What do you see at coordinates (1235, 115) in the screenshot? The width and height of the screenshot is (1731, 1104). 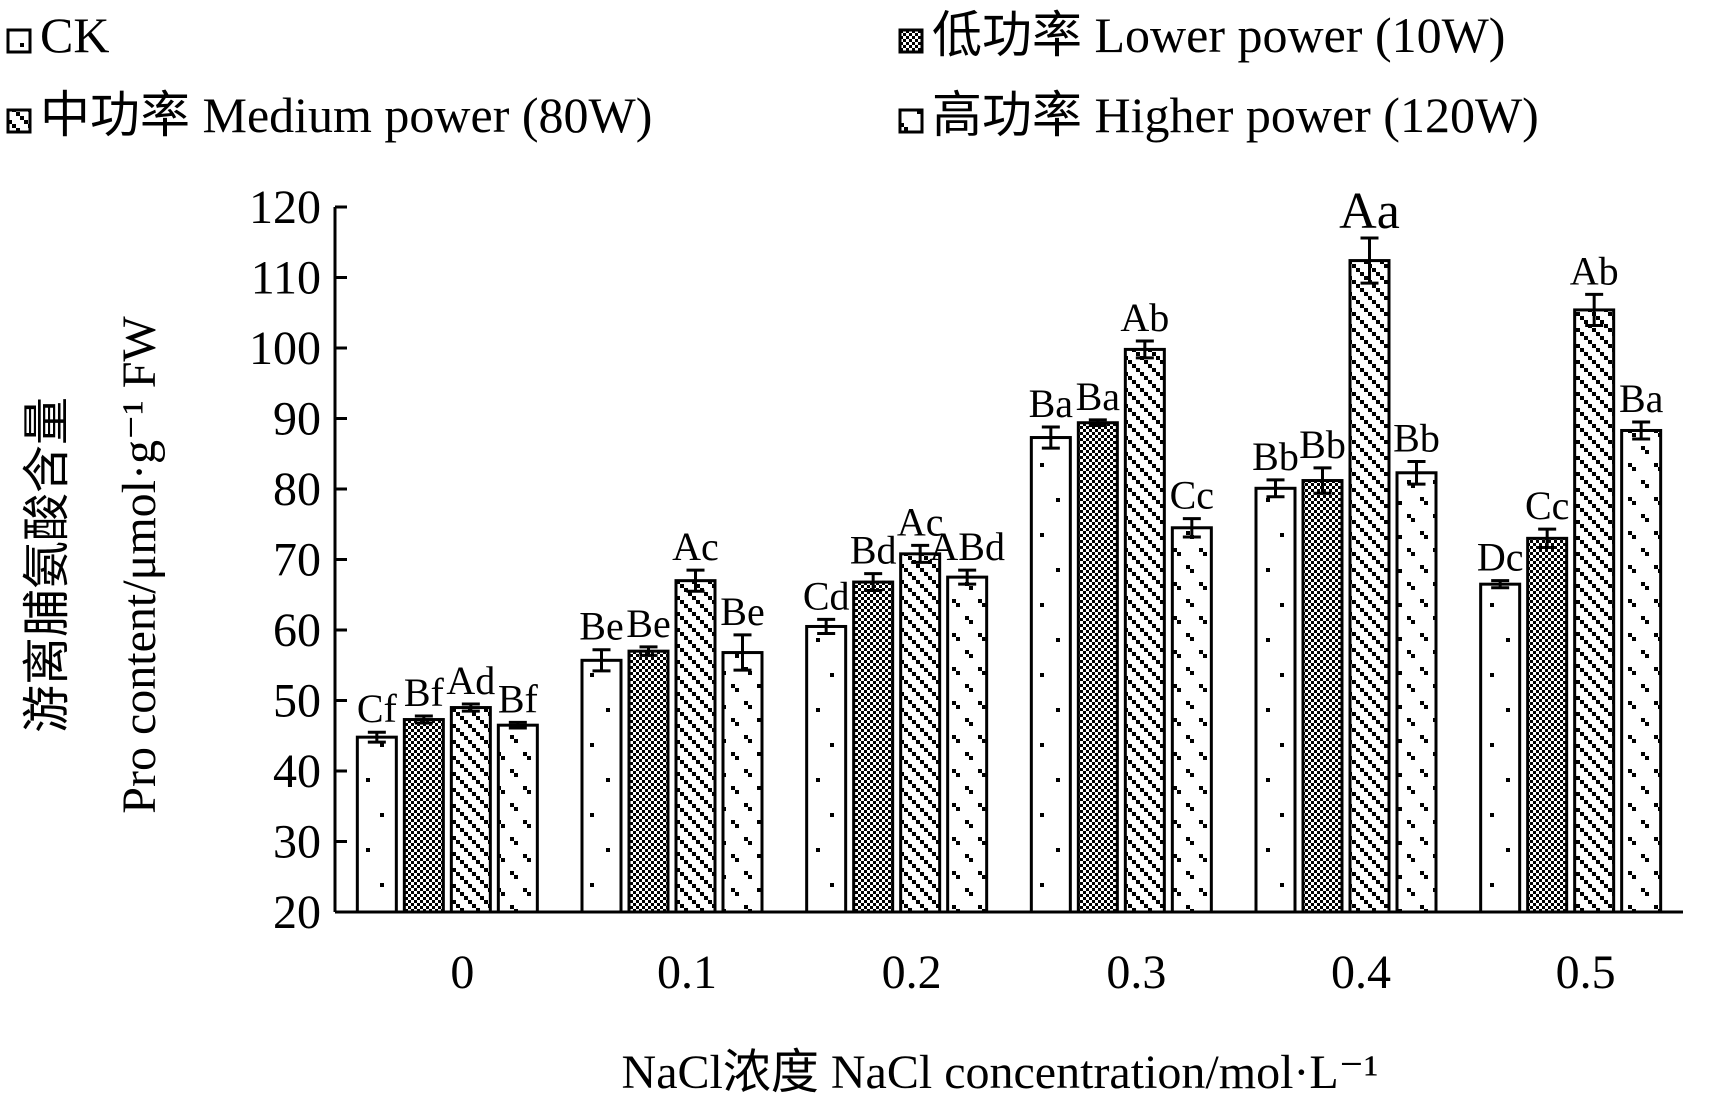 I see `legend-label: 高功率 Higher power (120W)` at bounding box center [1235, 115].